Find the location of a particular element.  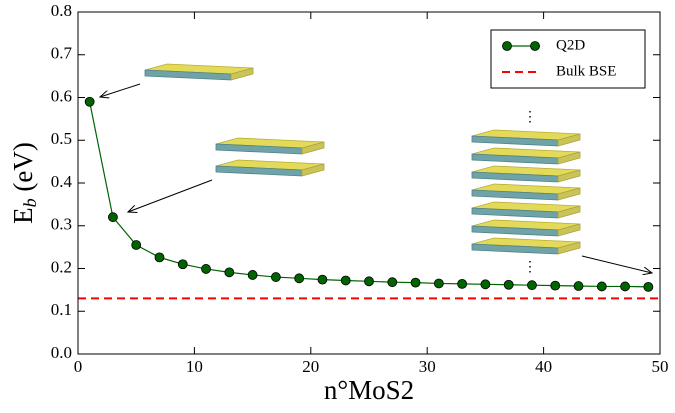

y-tick-label: 0.1 is located at coordinates (61, 309).